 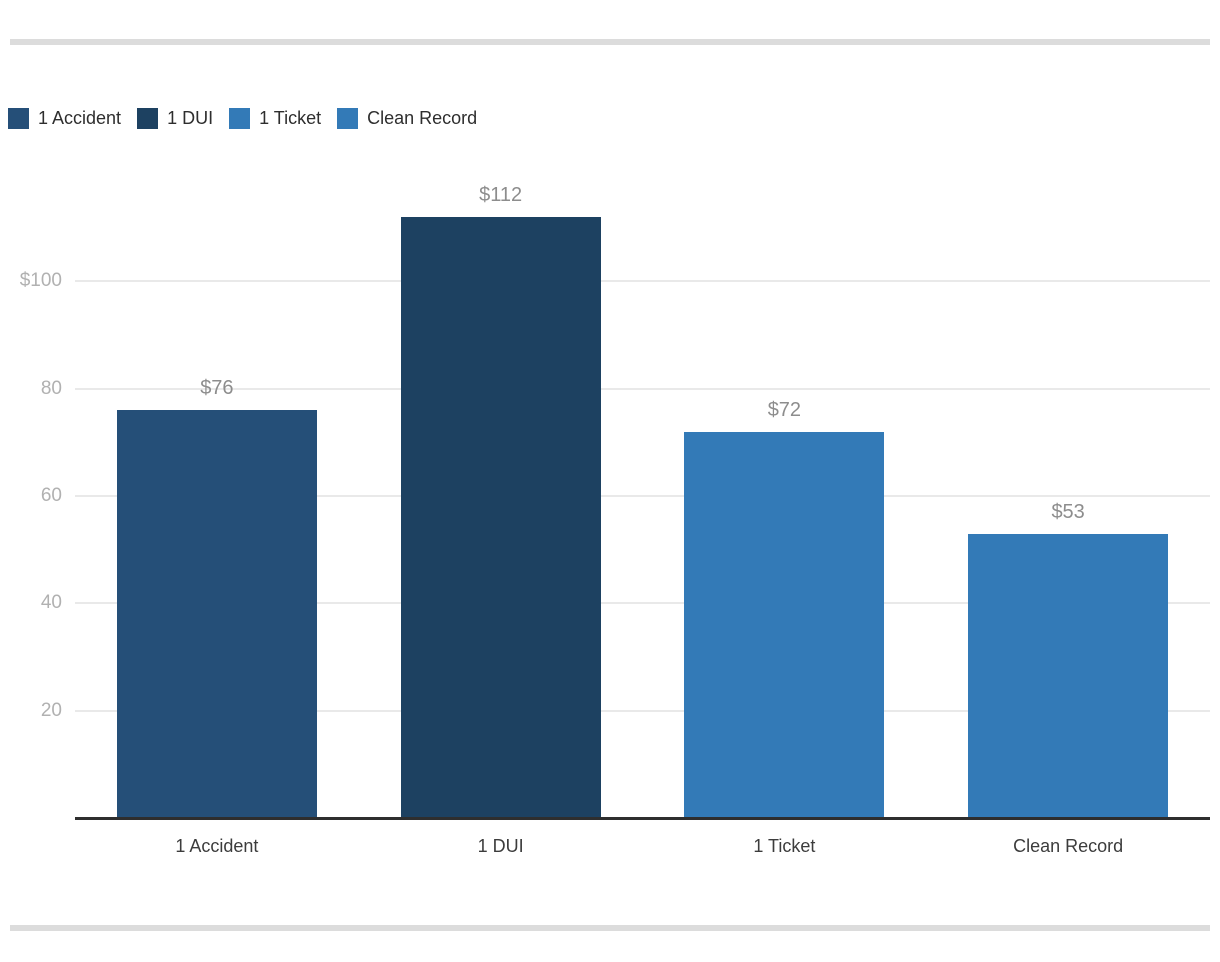 I want to click on x-axis-label-clean-record: Clean Record, so click(x=1068, y=846).